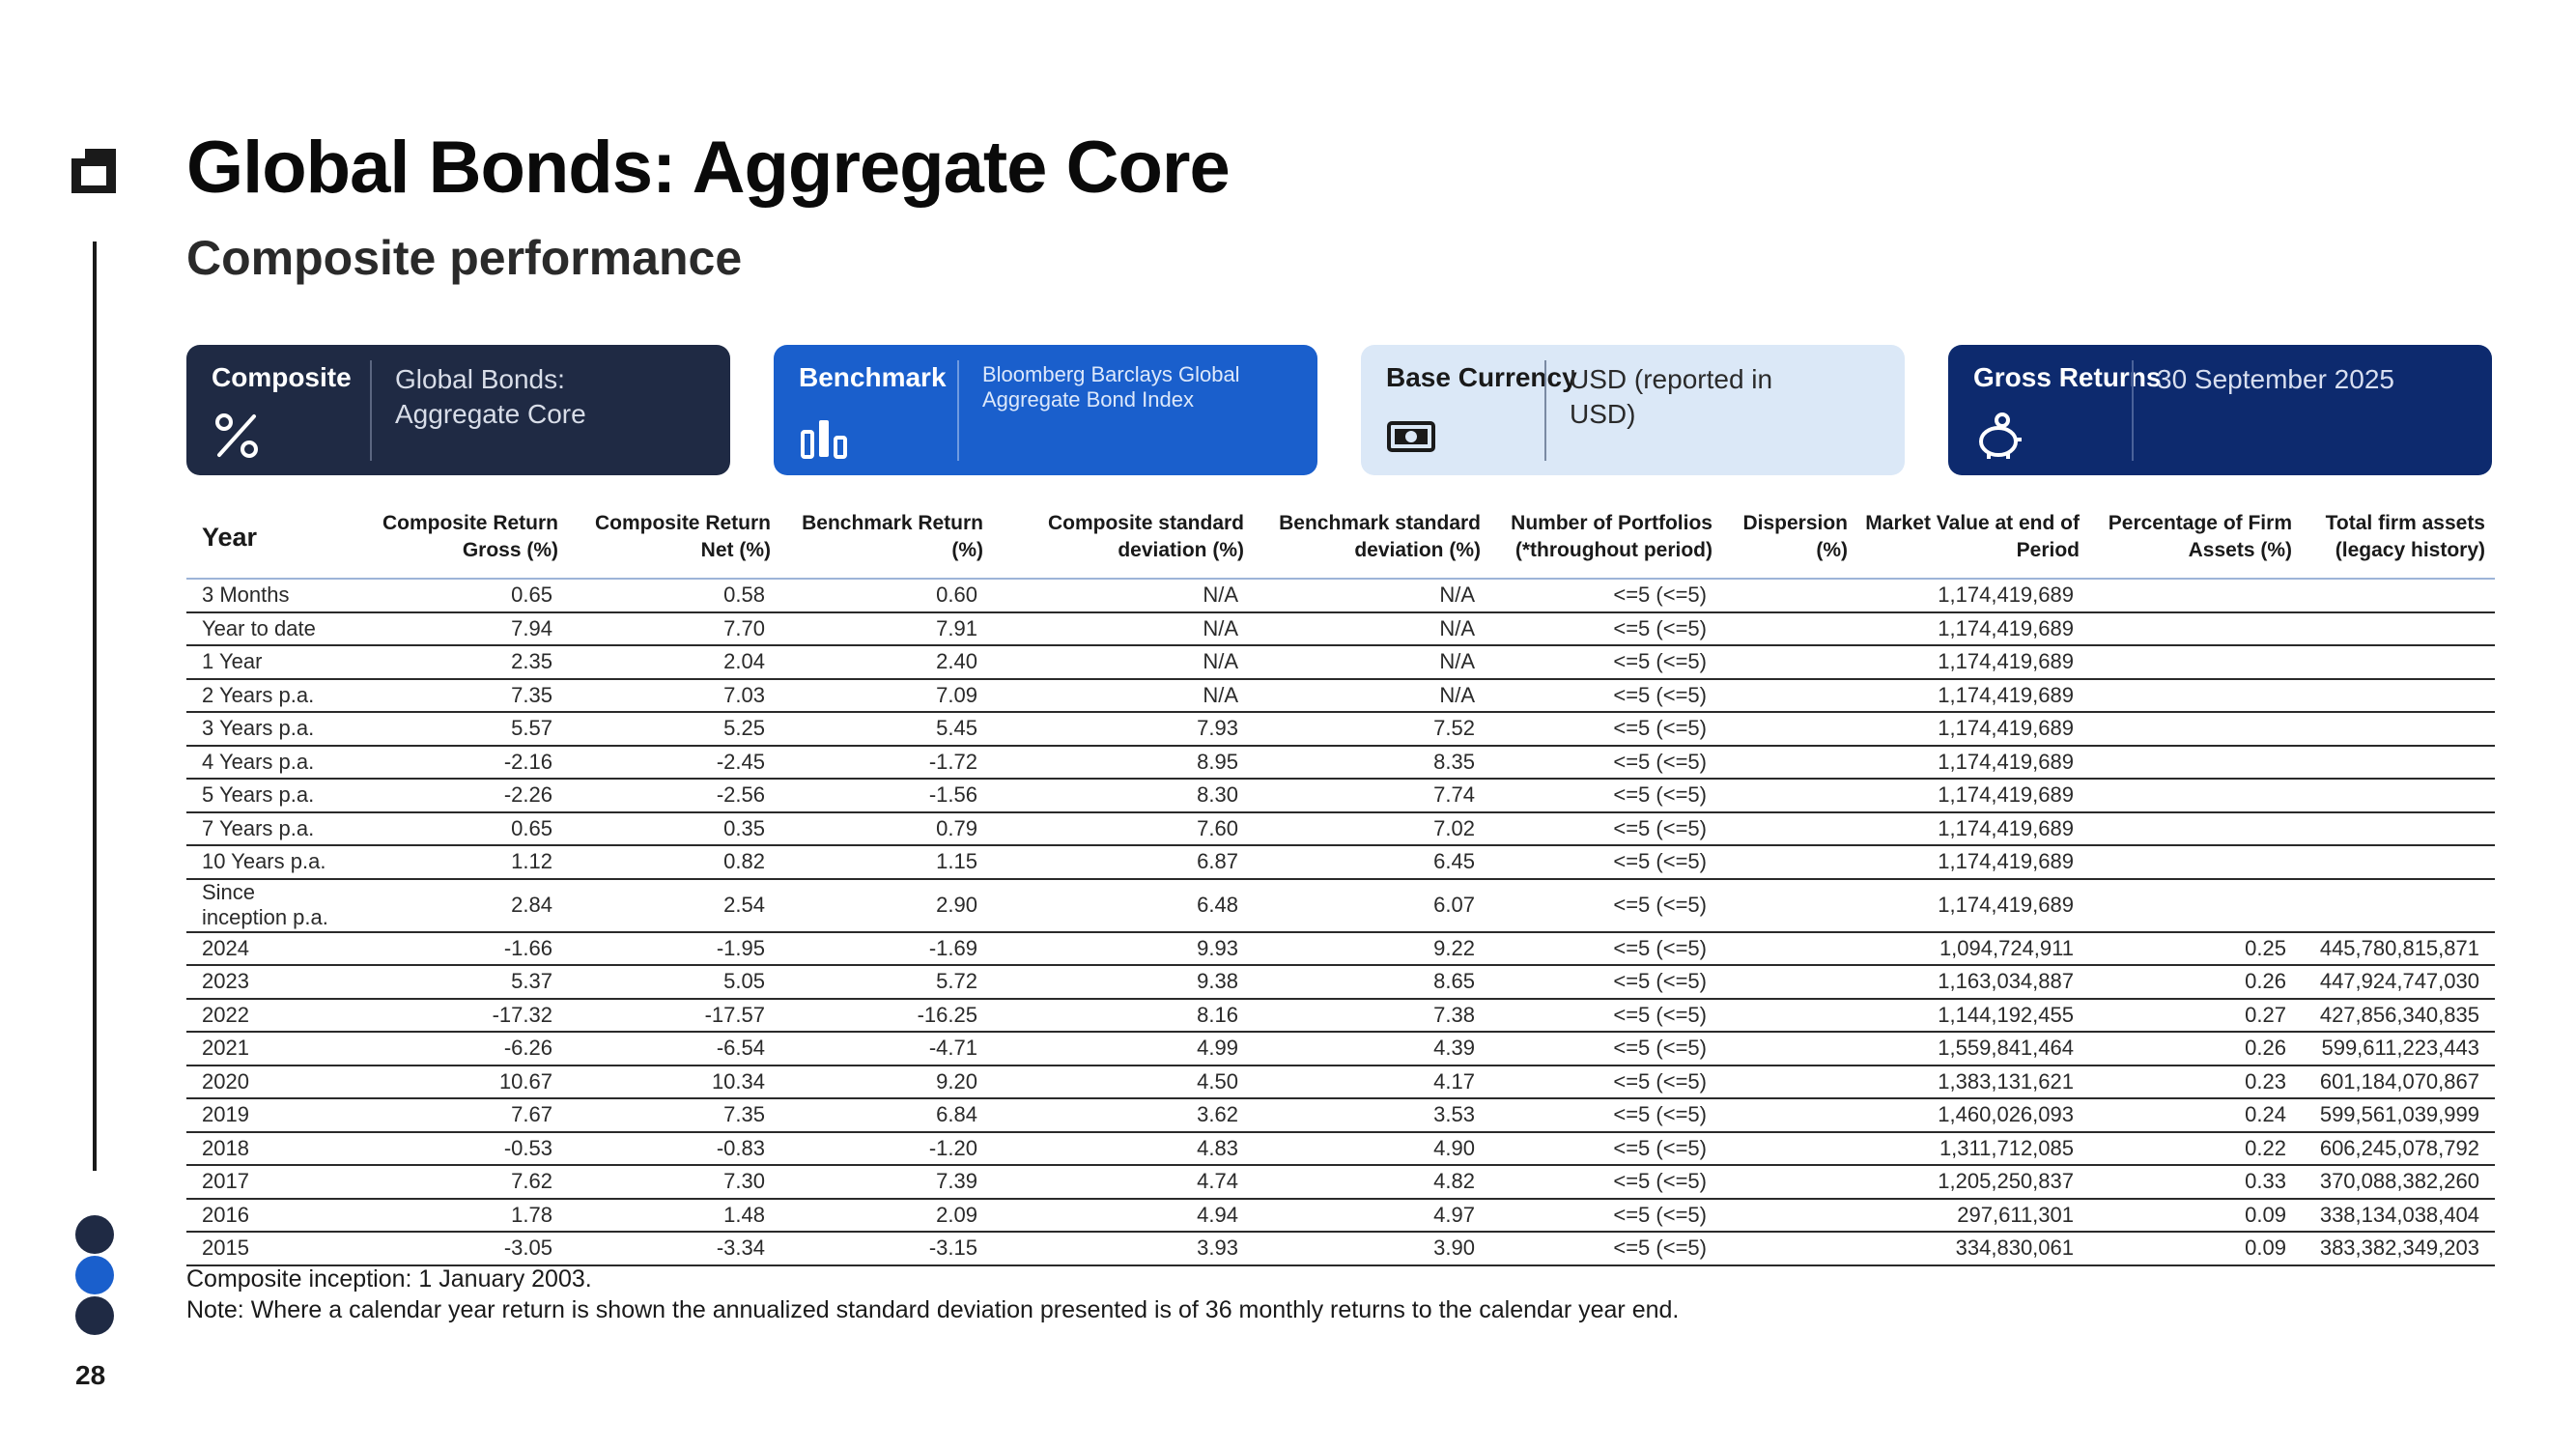 Image resolution: width=2576 pixels, height=1449 pixels. Describe the element at coordinates (2398, 982) in the screenshot. I see `table-cell: 447,924,747,030` at that location.